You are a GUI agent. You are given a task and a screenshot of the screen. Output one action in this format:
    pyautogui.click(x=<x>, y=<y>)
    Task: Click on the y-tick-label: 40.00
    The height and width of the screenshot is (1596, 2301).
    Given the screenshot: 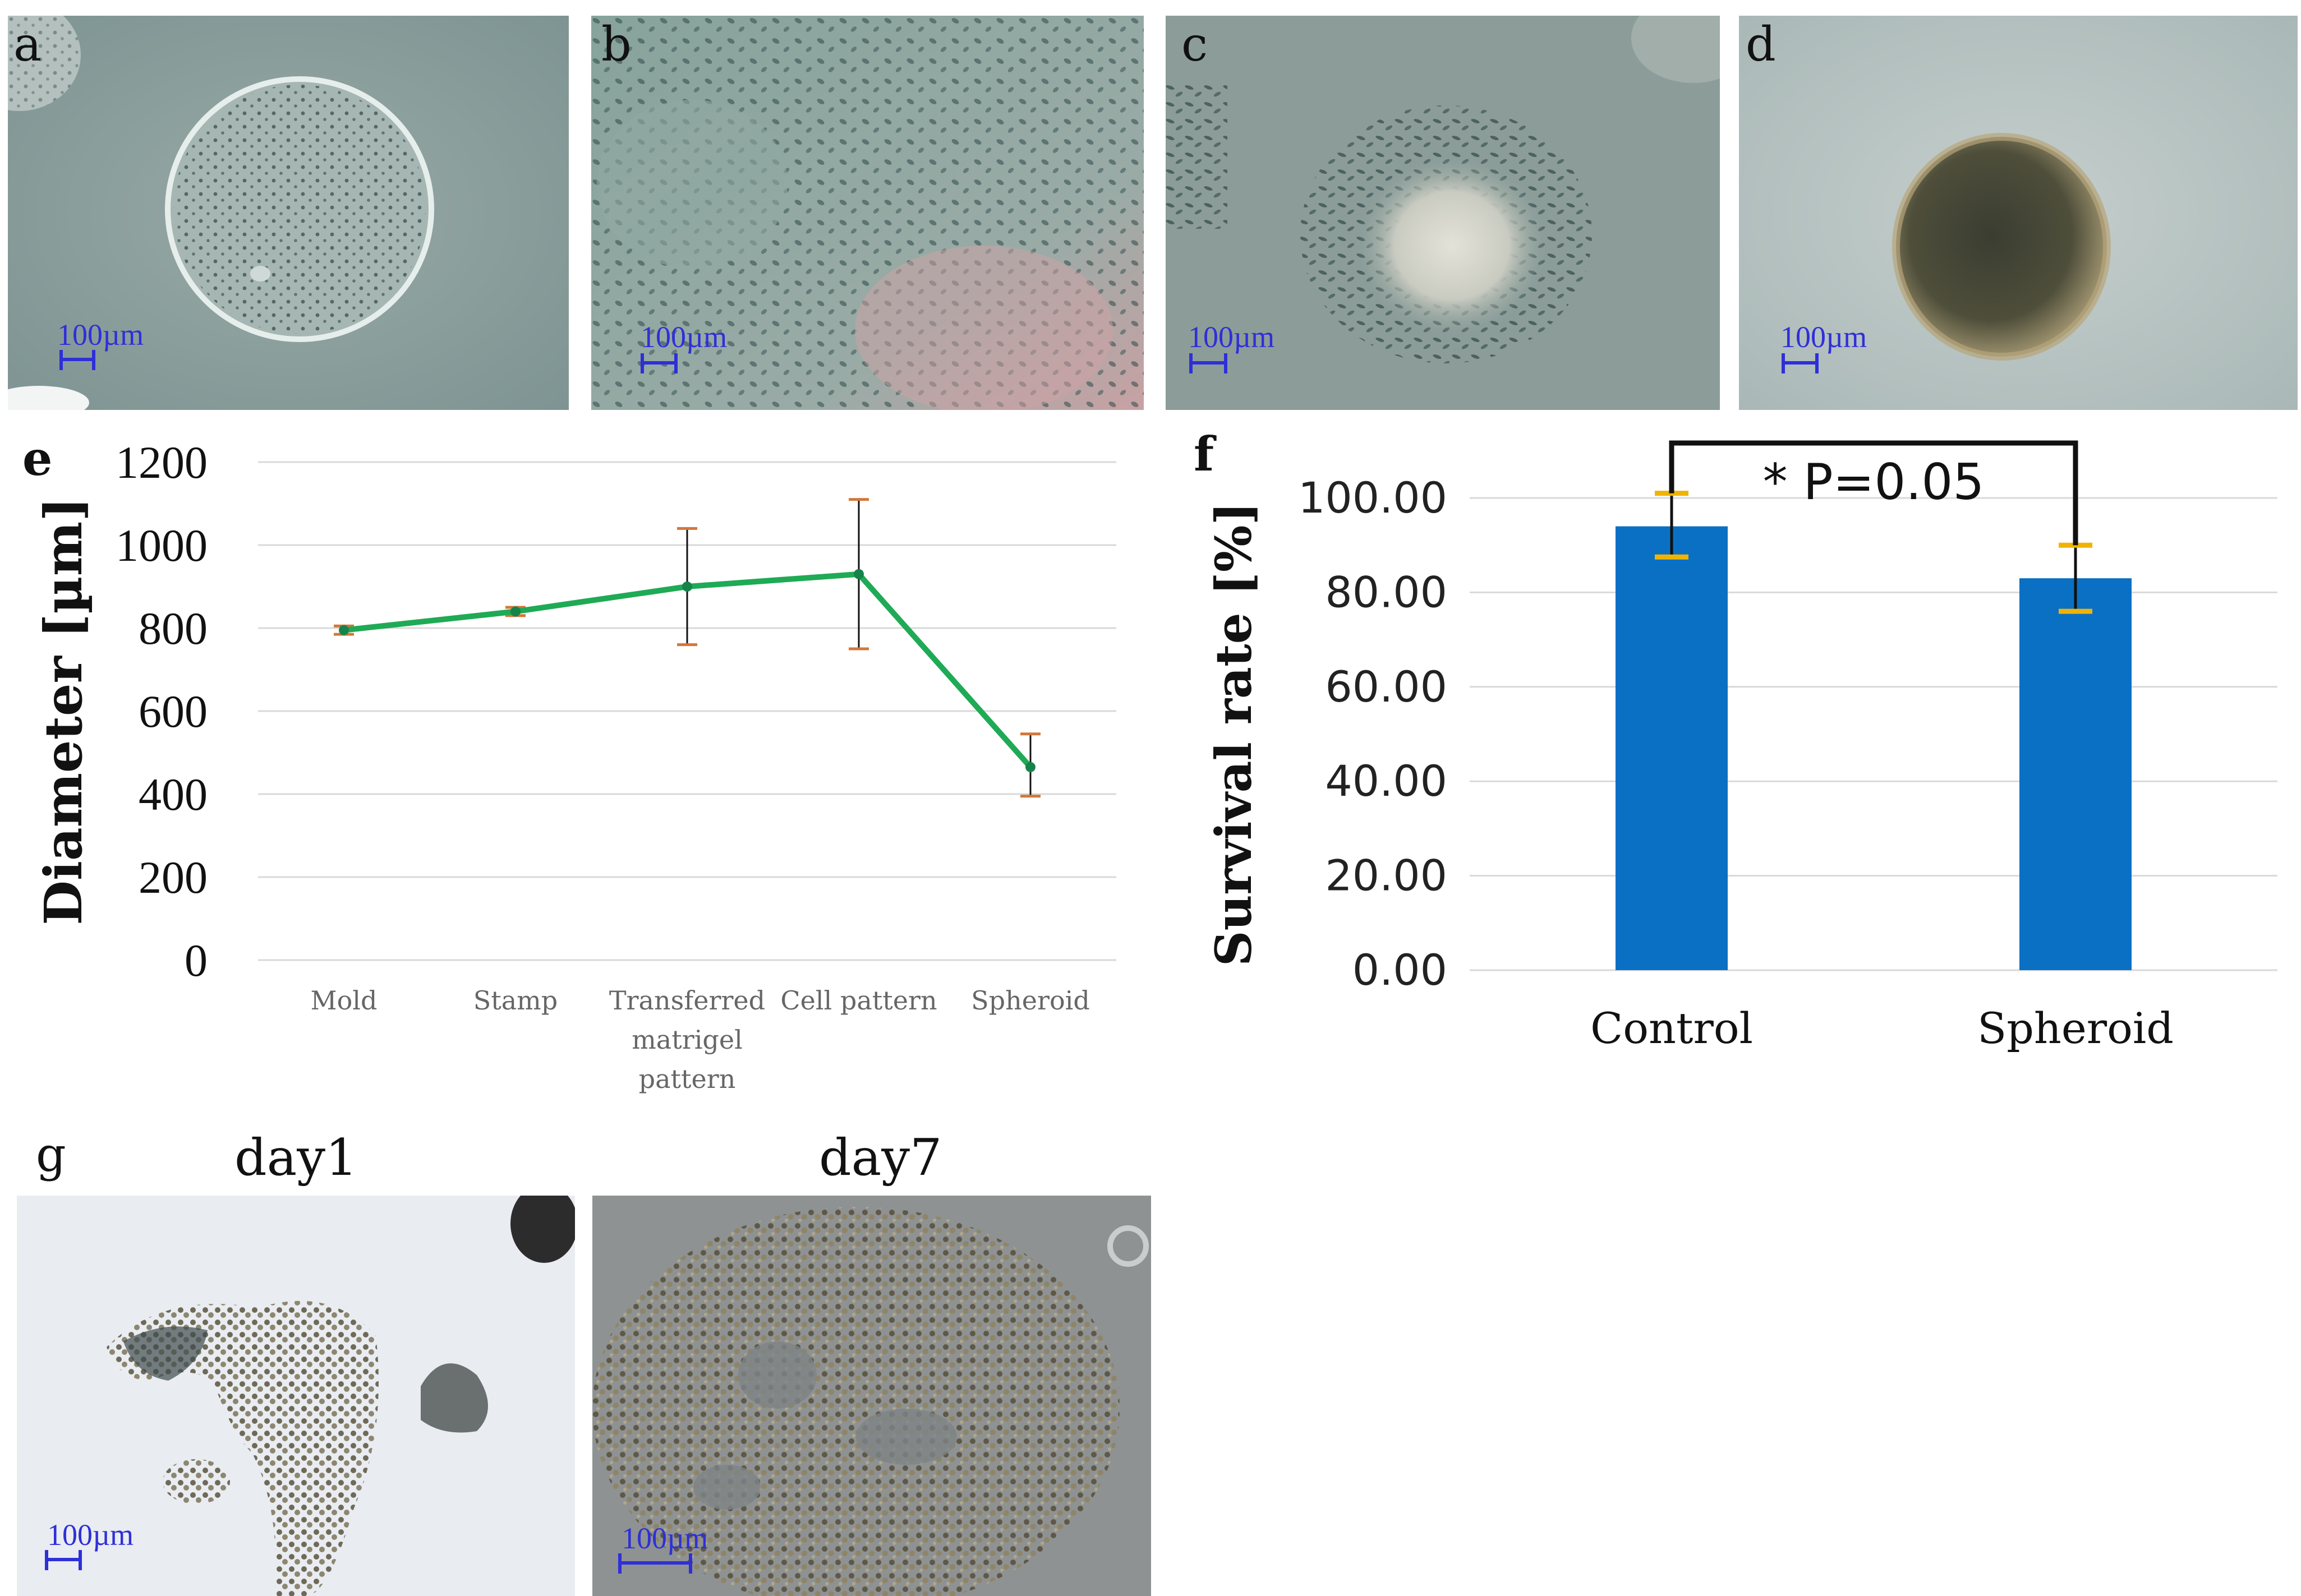 What is the action you would take?
    pyautogui.click(x=1386, y=781)
    